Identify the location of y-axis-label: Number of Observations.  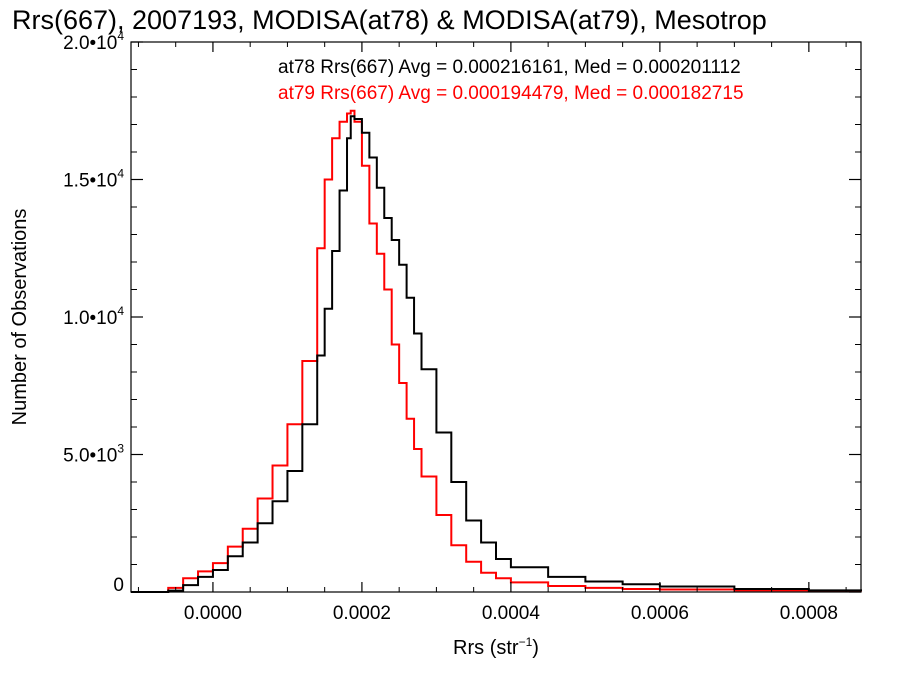
(20, 317).